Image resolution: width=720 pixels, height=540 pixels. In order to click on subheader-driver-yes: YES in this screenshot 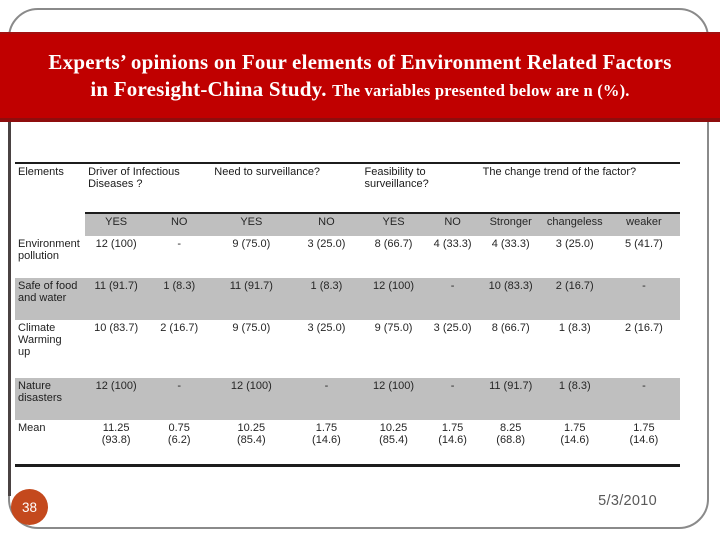, I will do `click(116, 224)`.